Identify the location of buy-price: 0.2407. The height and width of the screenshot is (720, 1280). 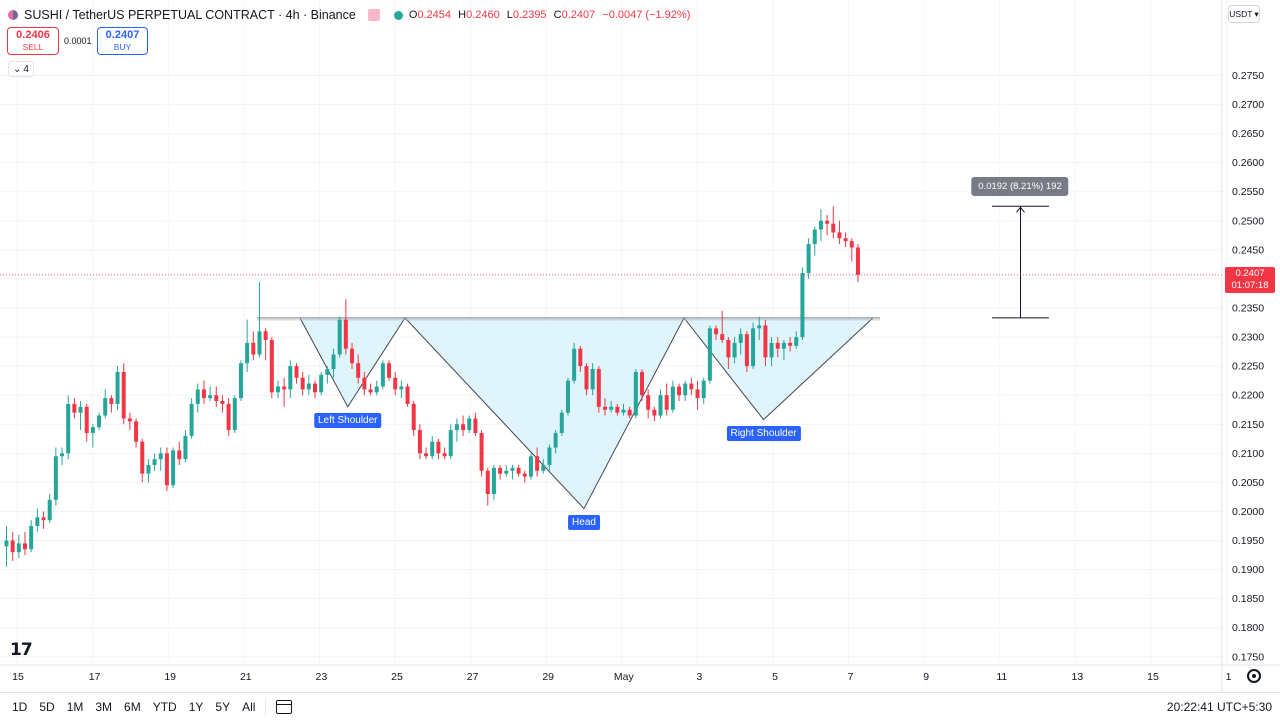
(122, 35).